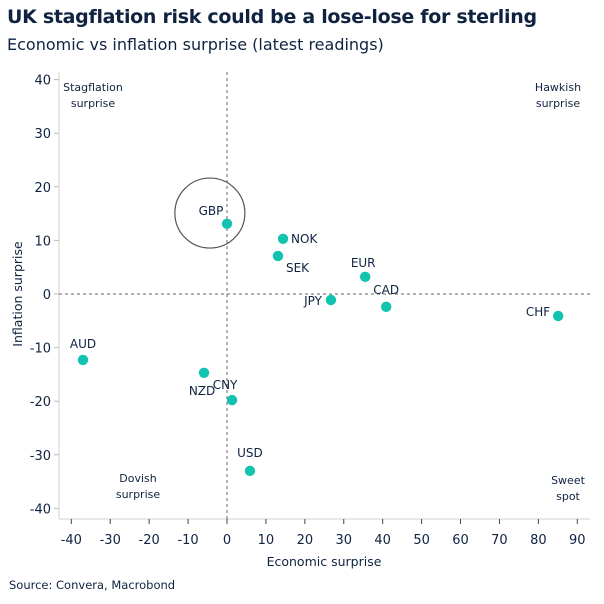 The height and width of the screenshot is (604, 604). Describe the element at coordinates (17, 294) in the screenshot. I see `y-axis-label: Inflation surprise` at that location.